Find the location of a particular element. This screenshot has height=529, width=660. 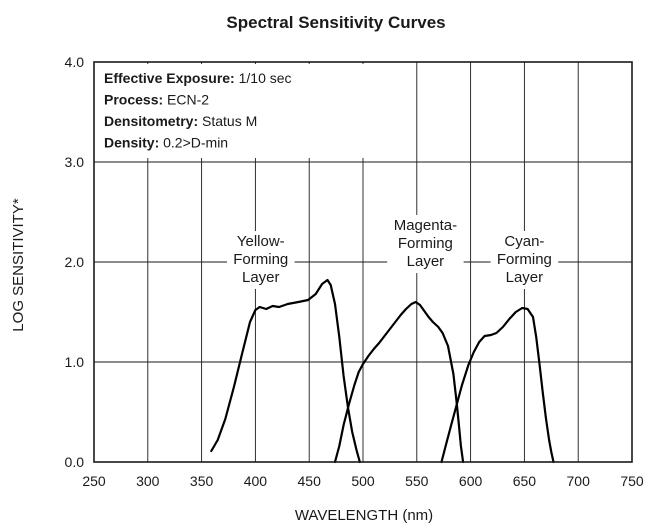

x-tick-label: 600 is located at coordinates (471, 481).